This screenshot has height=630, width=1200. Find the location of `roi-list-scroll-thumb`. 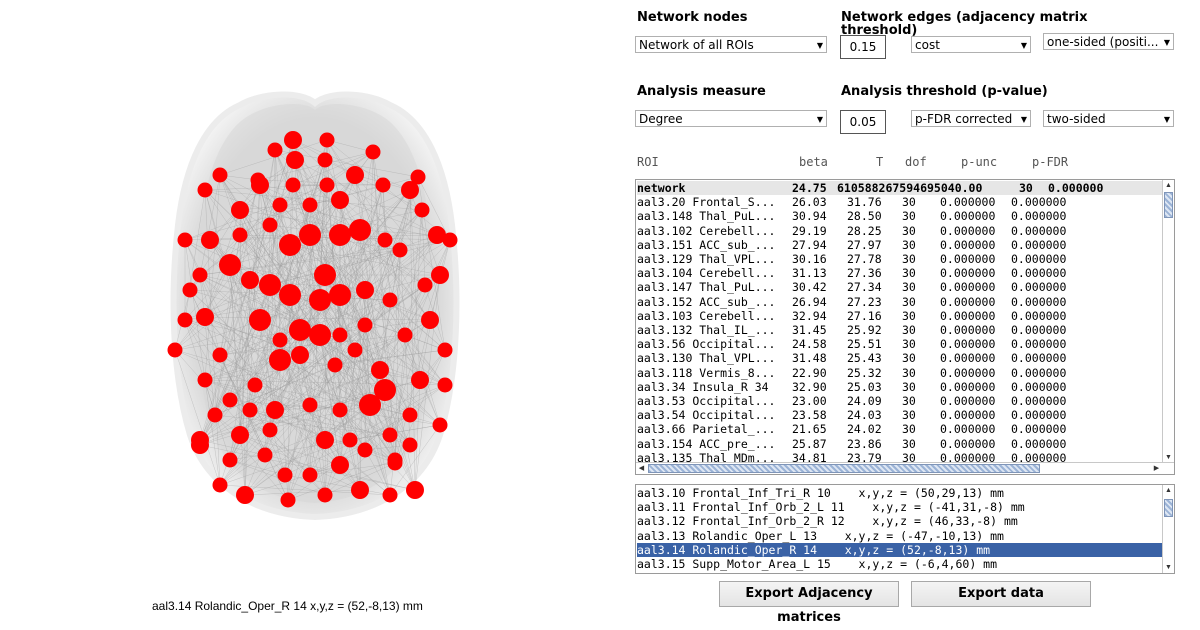

roi-list-scroll-thumb is located at coordinates (1168, 508).